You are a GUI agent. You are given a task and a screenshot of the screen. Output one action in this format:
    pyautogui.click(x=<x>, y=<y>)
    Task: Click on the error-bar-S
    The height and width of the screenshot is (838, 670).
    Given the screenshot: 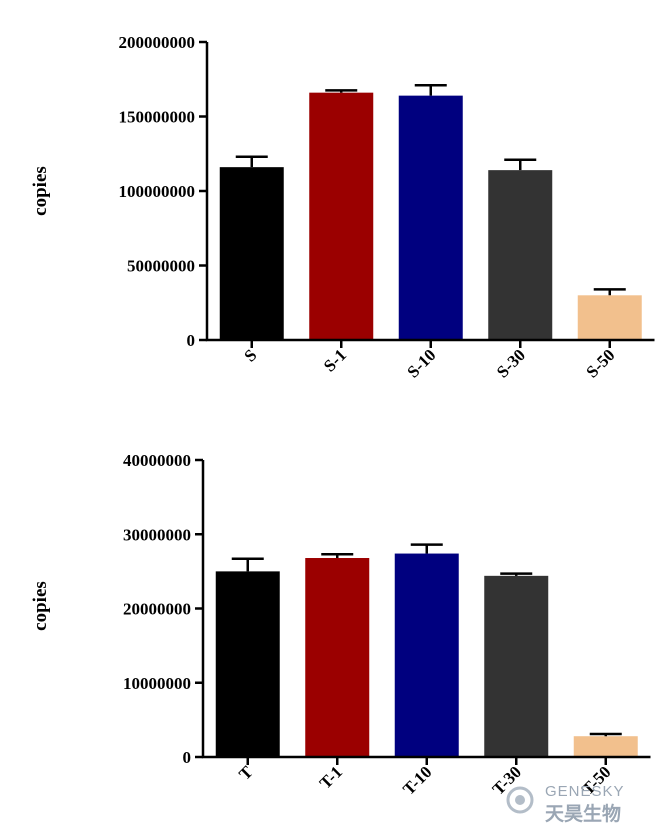 What is the action you would take?
    pyautogui.click(x=251, y=161)
    